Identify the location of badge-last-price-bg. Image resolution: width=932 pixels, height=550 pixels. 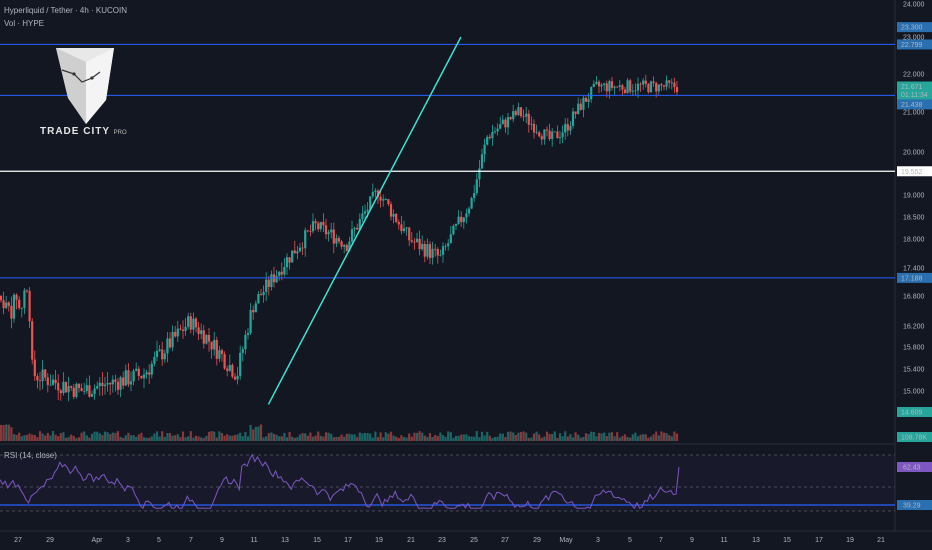
(914, 90).